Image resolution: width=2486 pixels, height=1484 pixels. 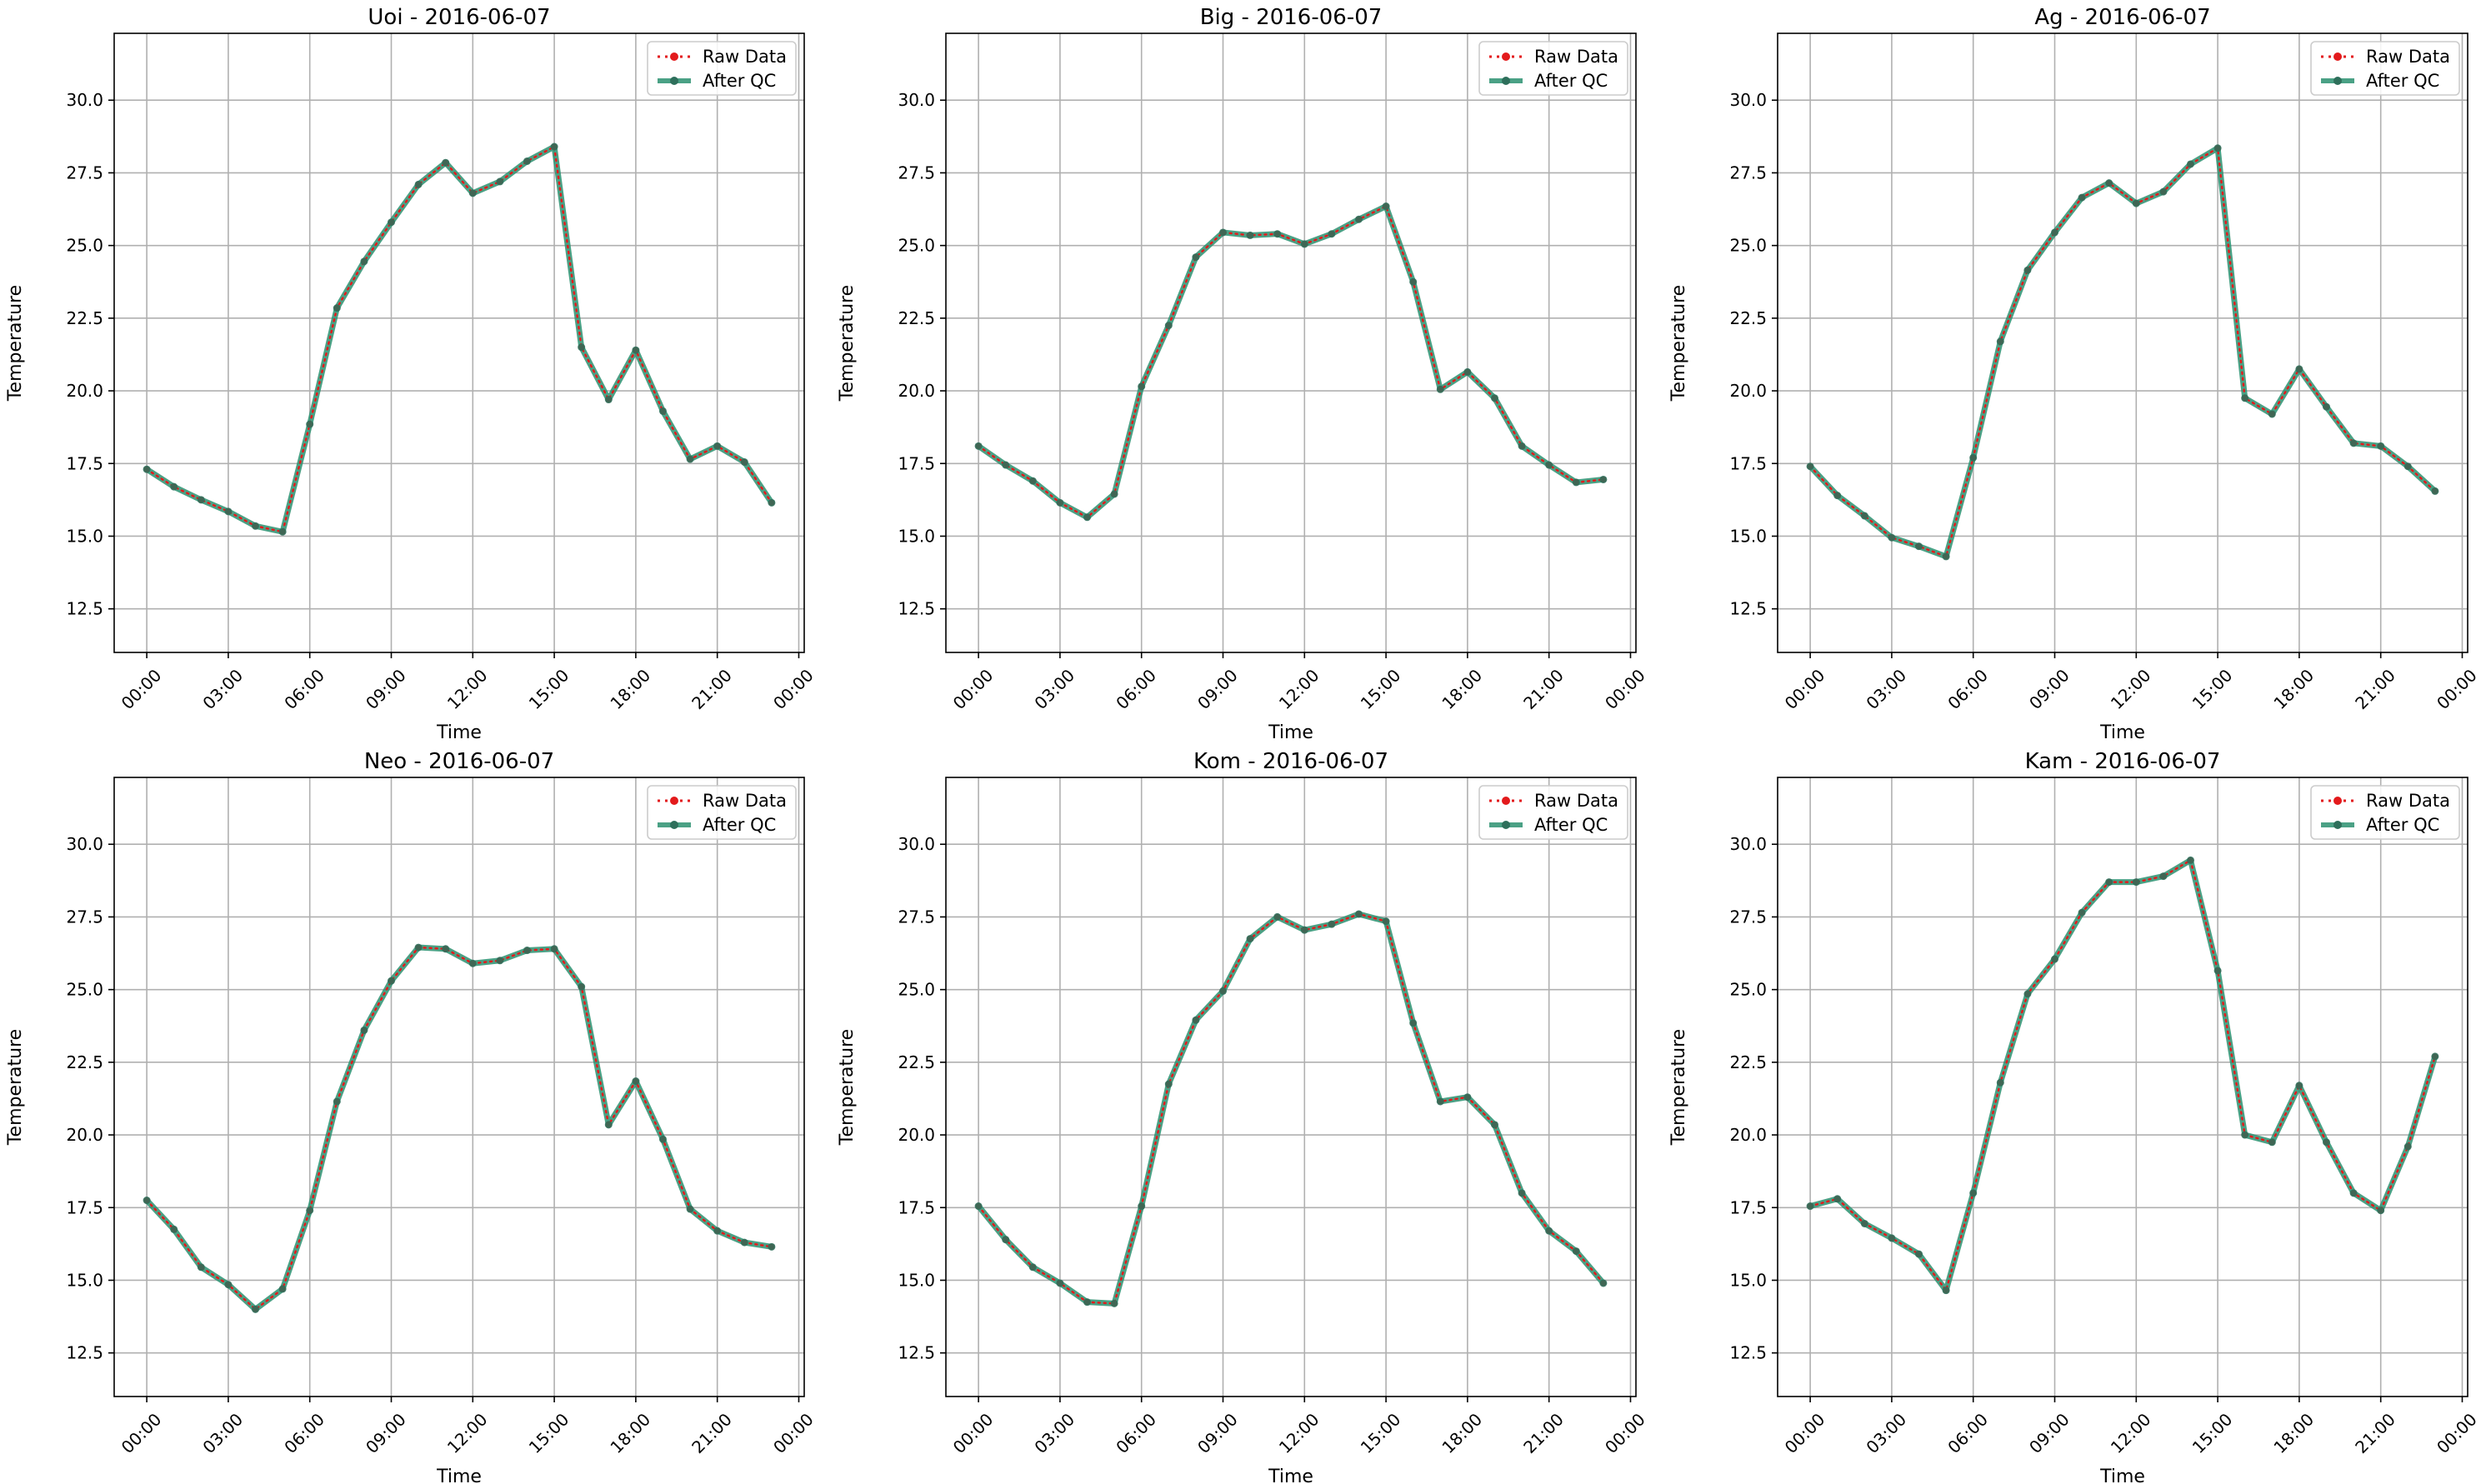 What do you see at coordinates (1054, 1433) in the screenshot?
I see `x-tick-label: 03:00` at bounding box center [1054, 1433].